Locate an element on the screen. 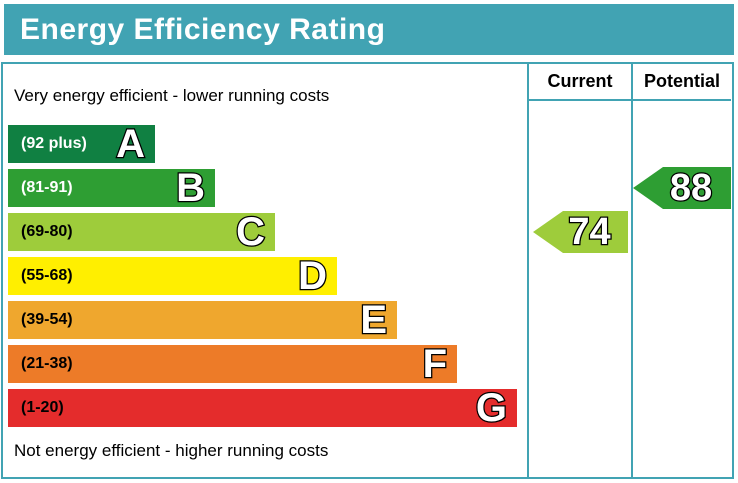 Image resolution: width=738 pixels, height=483 pixels. header-underline is located at coordinates (629, 100).